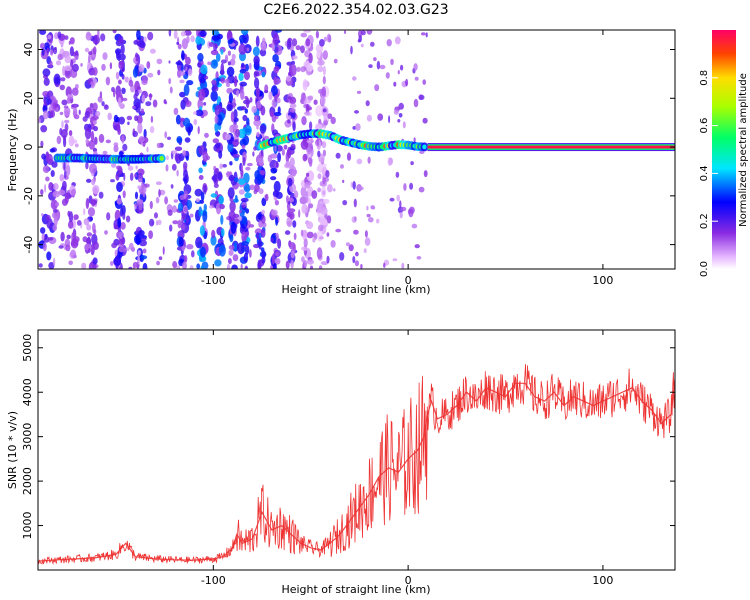 This screenshot has width=750, height=600. Describe the element at coordinates (704, 126) in the screenshot. I see `colorbar-tick-label: 0.6` at that location.